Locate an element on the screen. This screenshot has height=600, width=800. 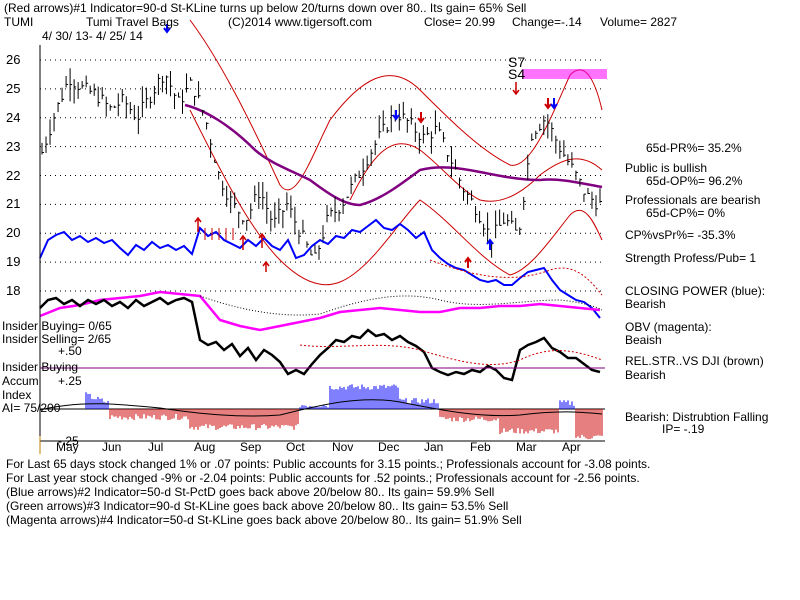
ticker-label: TUMI is located at coordinates (19, 22).